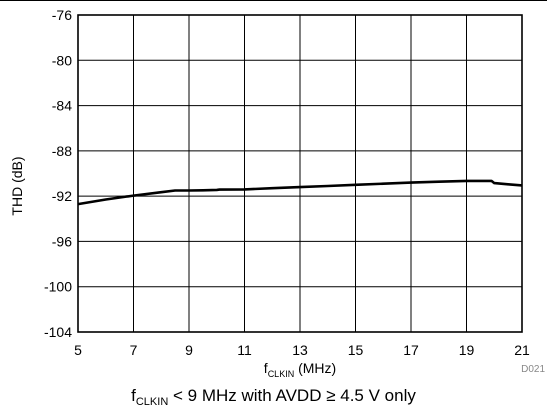  What do you see at coordinates (533, 369) in the screenshot?
I see `figure-id: D021` at bounding box center [533, 369].